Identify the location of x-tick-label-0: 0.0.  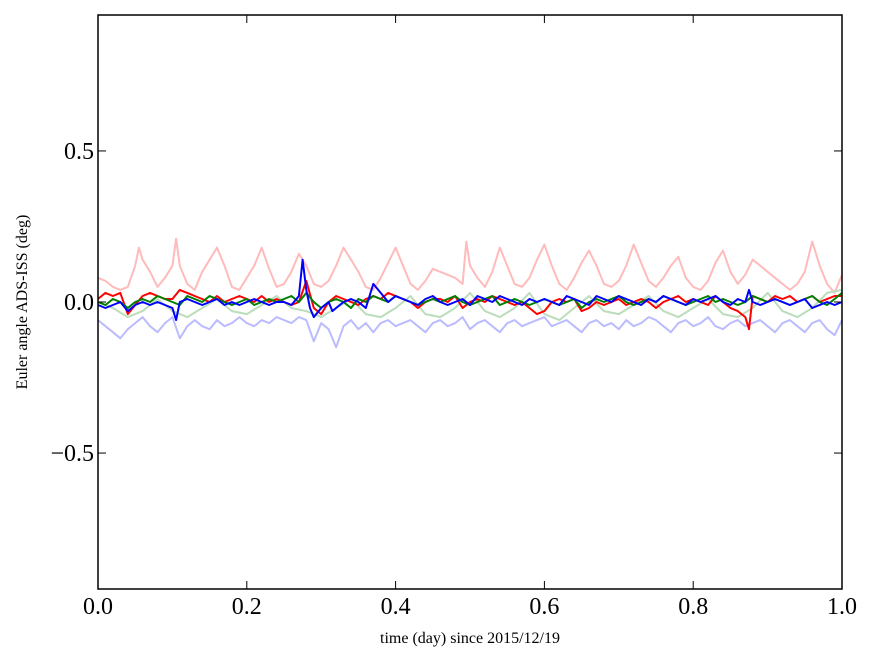
(98, 607).